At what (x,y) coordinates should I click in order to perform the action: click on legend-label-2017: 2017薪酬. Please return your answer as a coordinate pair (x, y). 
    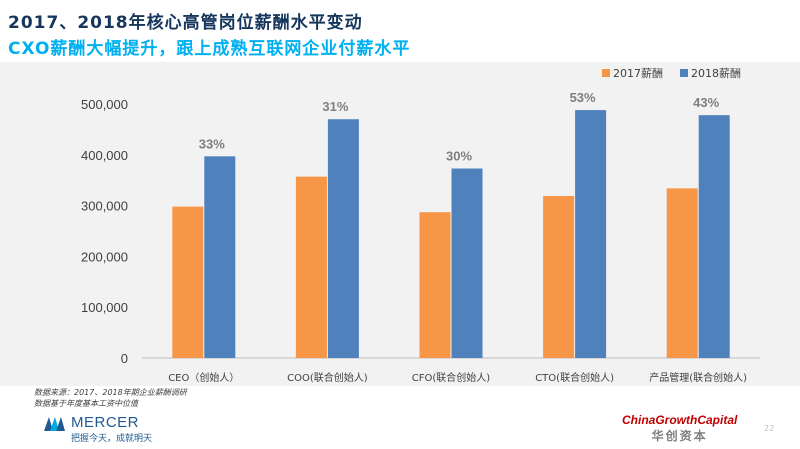
    Looking at the image, I should click on (638, 73).